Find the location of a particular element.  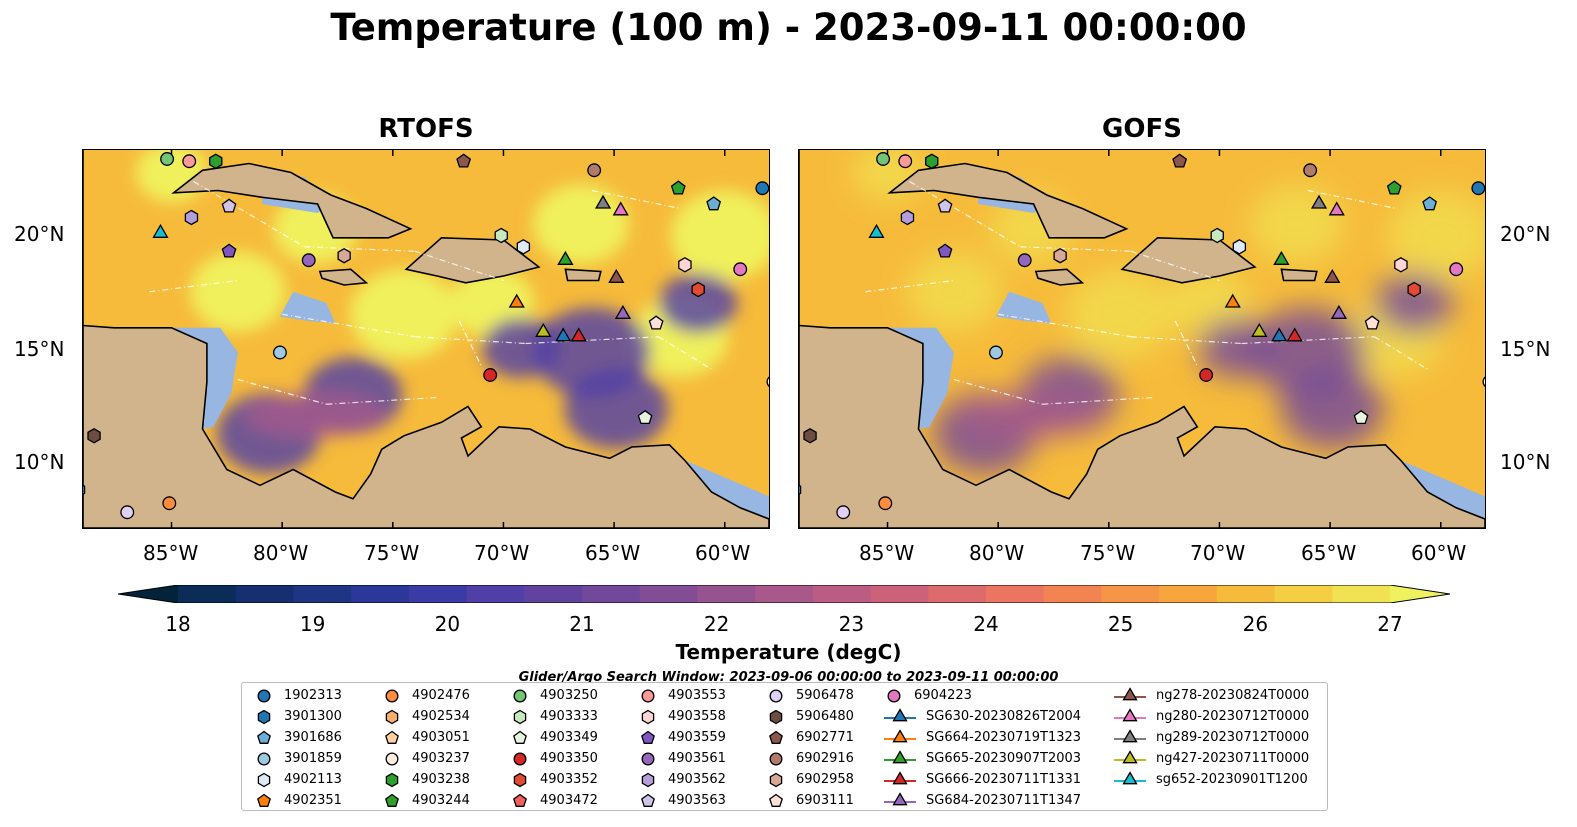

legend-label: 4903333 is located at coordinates (569, 716).